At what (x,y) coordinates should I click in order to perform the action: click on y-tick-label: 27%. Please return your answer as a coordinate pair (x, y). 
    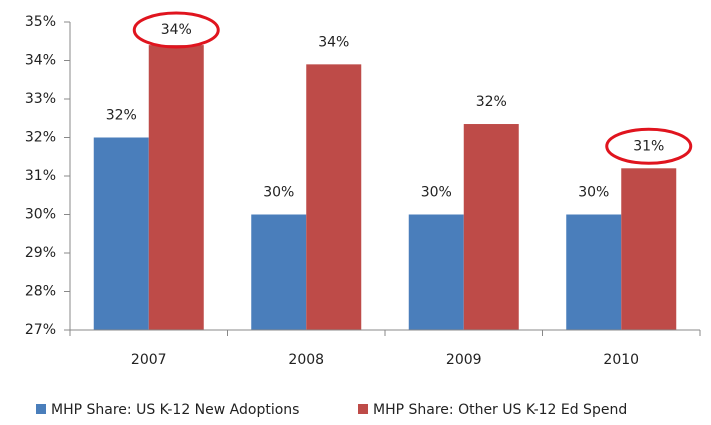
    Looking at the image, I should click on (40, 330).